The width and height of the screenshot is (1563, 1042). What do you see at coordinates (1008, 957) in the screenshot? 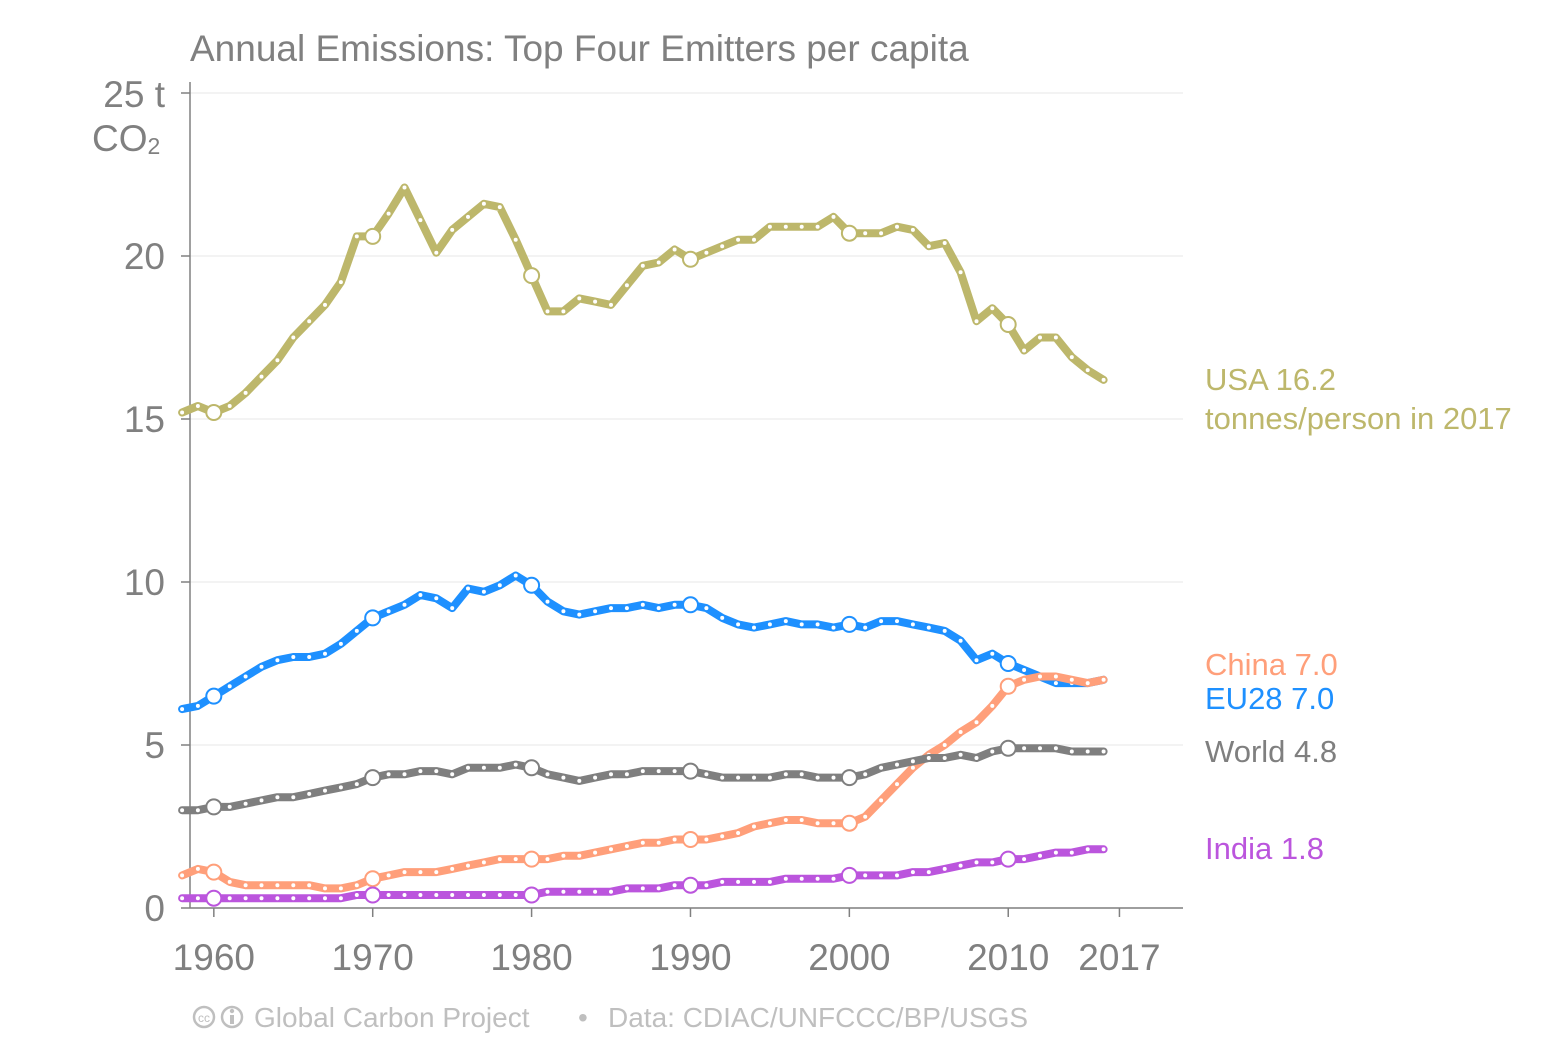
I see `x-tick-label: 2010` at bounding box center [1008, 957].